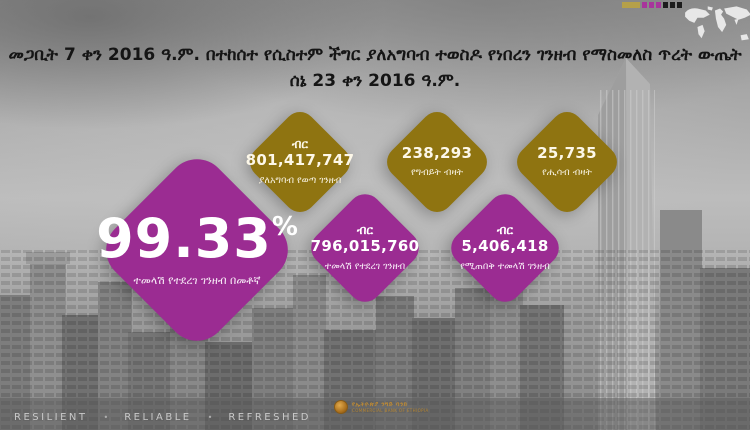  I want to click on percent-sign: %, so click(284, 227).